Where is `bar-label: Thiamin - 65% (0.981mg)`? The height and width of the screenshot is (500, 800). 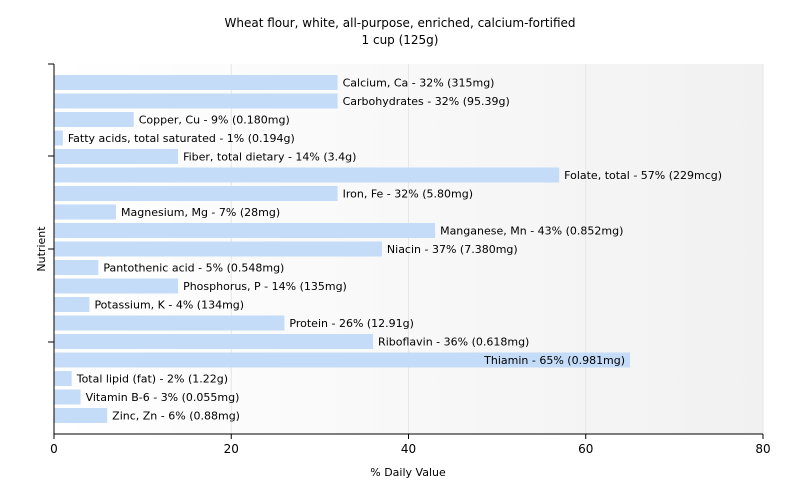
bar-label: Thiamin - 65% (0.981mg) is located at coordinates (554, 360).